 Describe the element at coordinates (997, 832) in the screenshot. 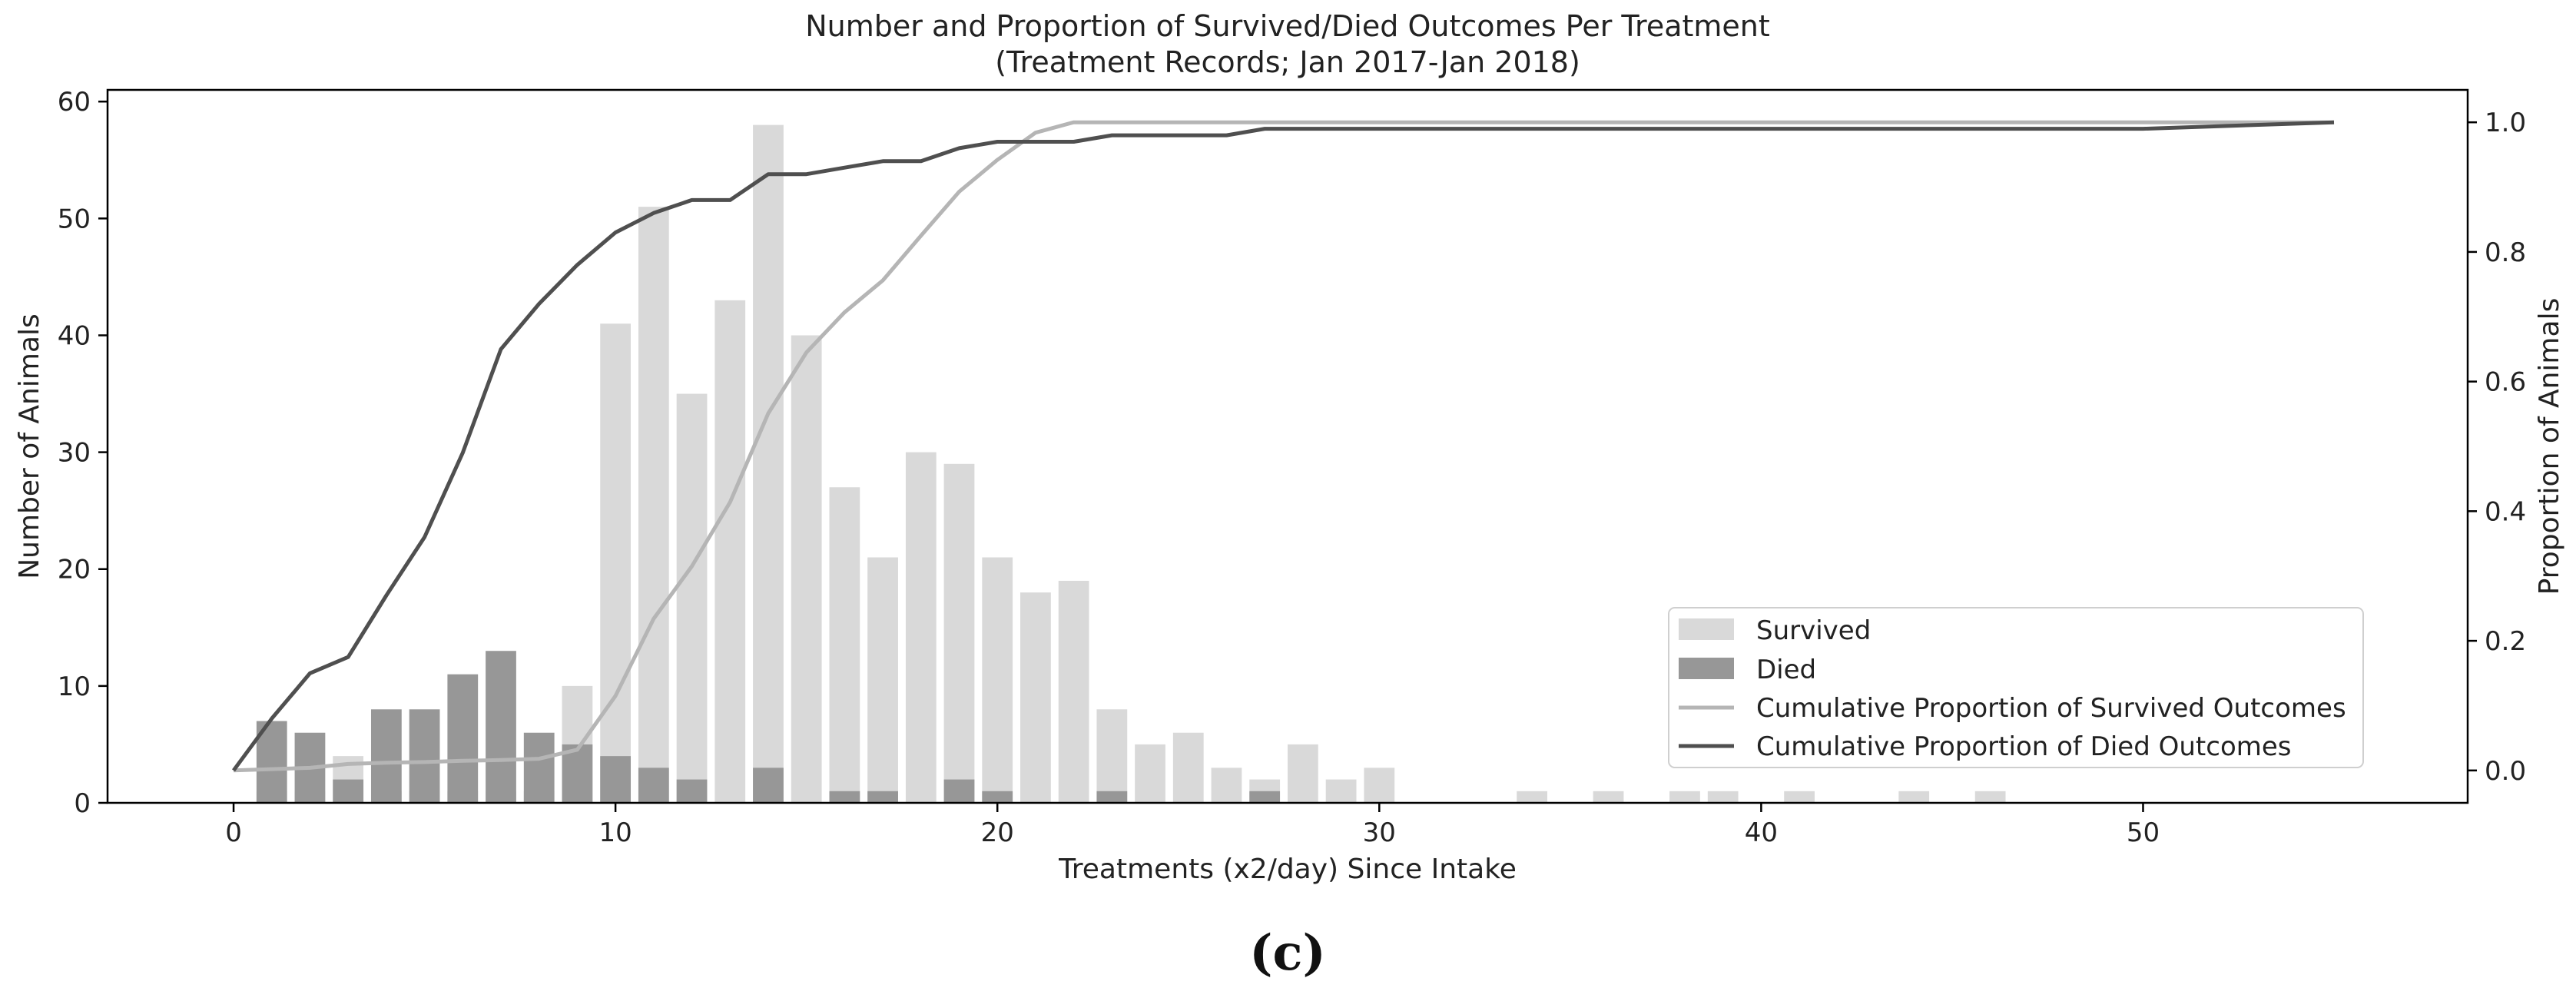

I see `x-tick-label: 20` at that location.